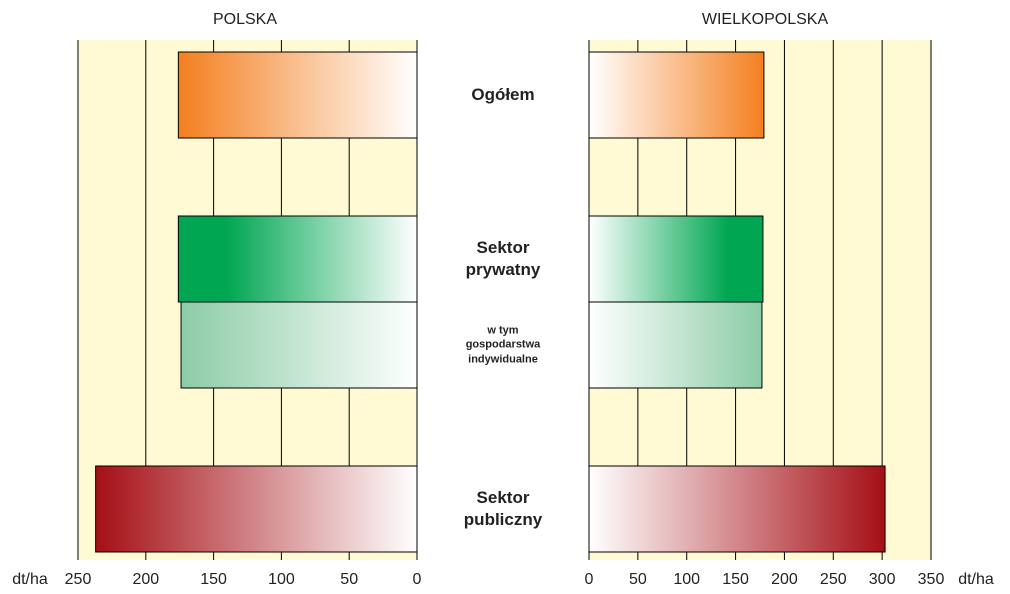 This screenshot has width=1010, height=594. I want to click on category-label: Sektor publiczny, so click(503, 508).